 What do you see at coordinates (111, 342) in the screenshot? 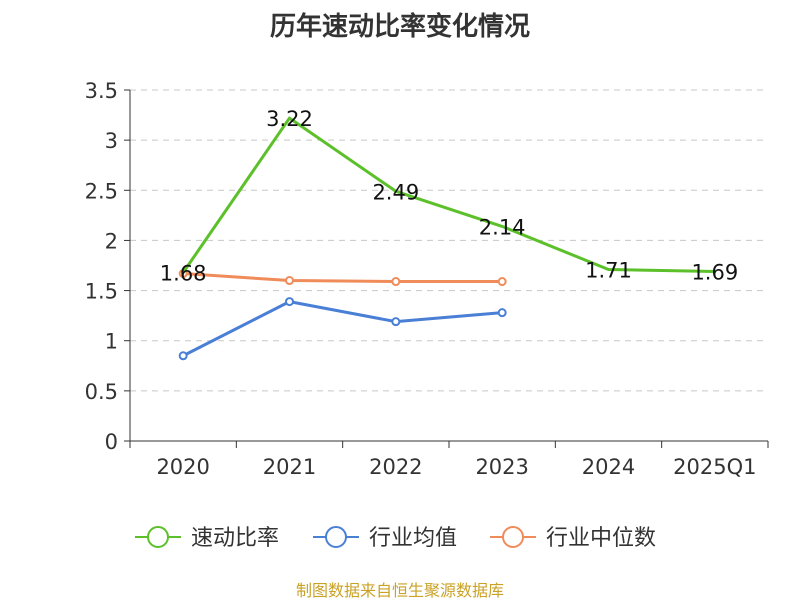
I see `y-tick-label: 1` at bounding box center [111, 342].